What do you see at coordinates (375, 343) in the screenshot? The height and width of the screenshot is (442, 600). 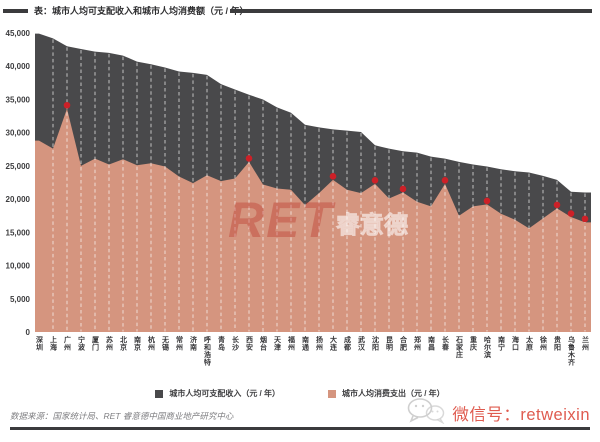 I see `x-axis-label: 沈阳` at bounding box center [375, 343].